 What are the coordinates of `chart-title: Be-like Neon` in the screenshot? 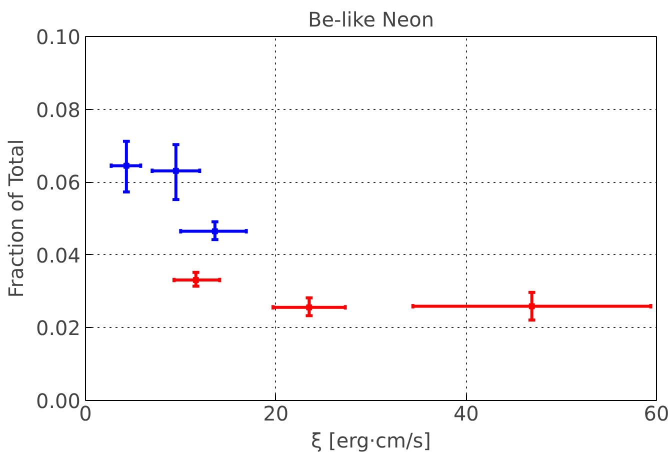 It's located at (371, 20).